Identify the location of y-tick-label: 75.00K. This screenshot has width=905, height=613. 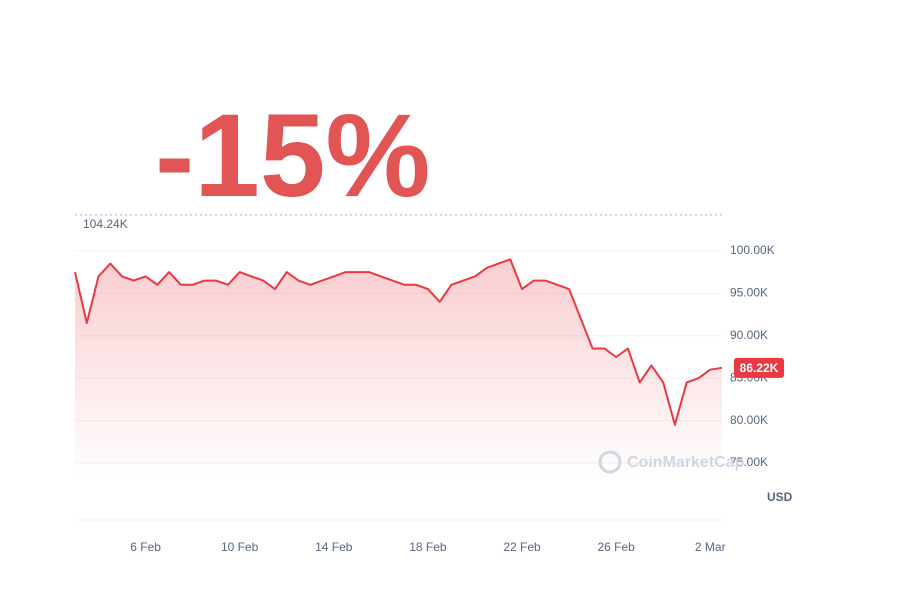
(749, 462).